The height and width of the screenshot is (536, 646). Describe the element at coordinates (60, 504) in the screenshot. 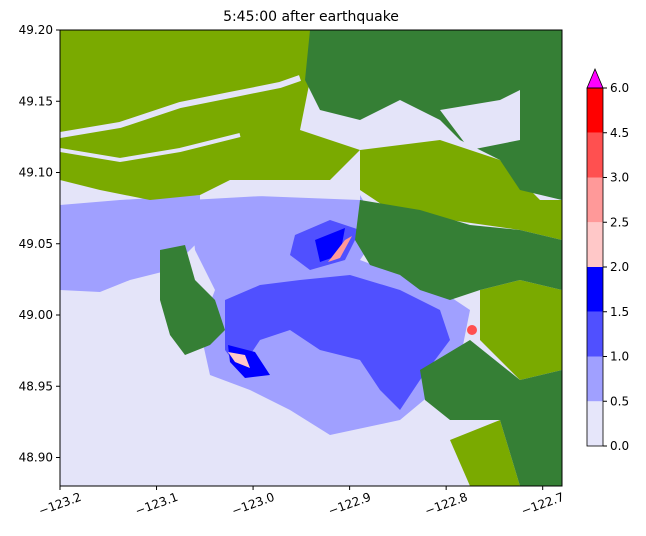

I see `x-tick-label: −123.2` at that location.